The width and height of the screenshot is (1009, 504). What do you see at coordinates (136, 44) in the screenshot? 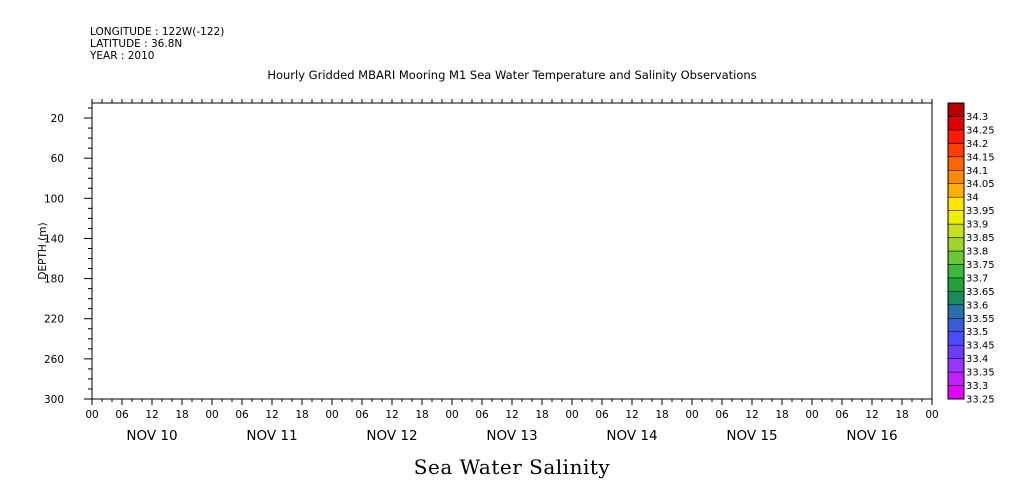
I see `header-latitude: LATITUDE : 36.8N` at bounding box center [136, 44].